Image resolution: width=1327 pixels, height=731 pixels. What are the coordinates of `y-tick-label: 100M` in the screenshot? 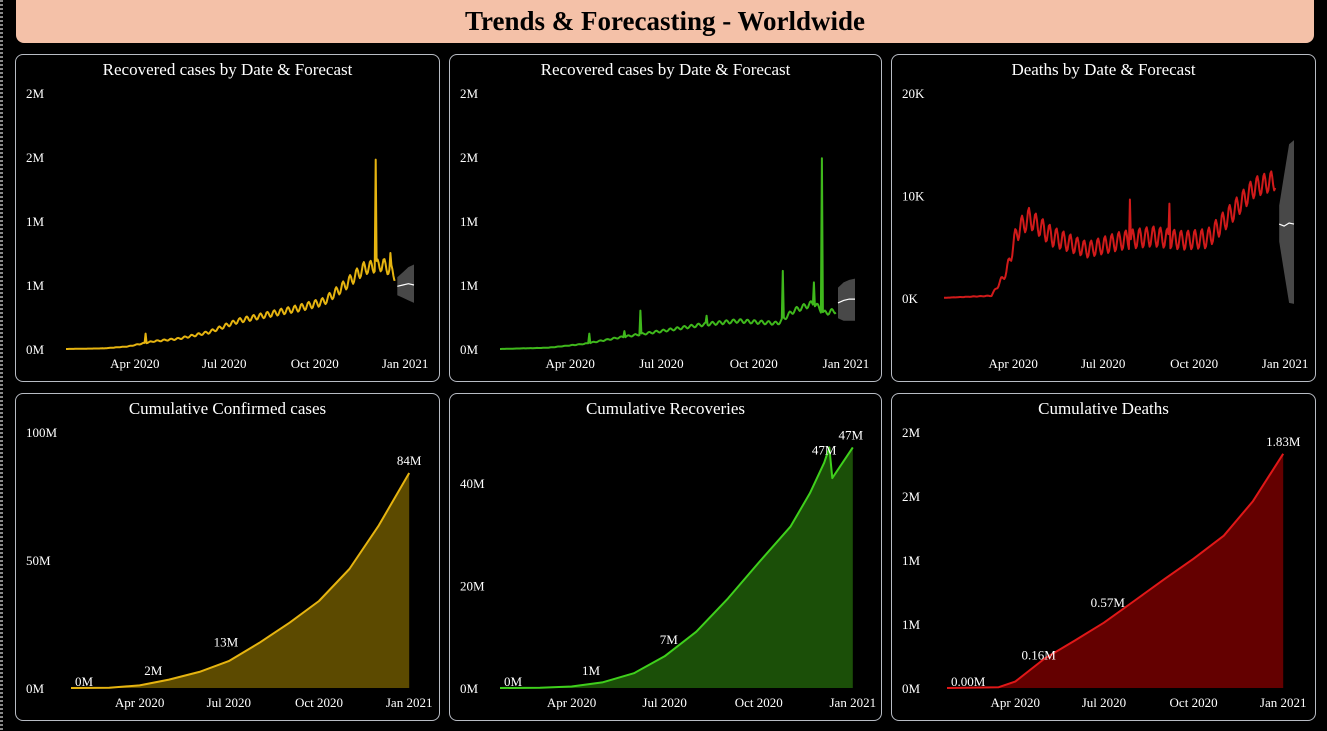 It's located at (42, 432).